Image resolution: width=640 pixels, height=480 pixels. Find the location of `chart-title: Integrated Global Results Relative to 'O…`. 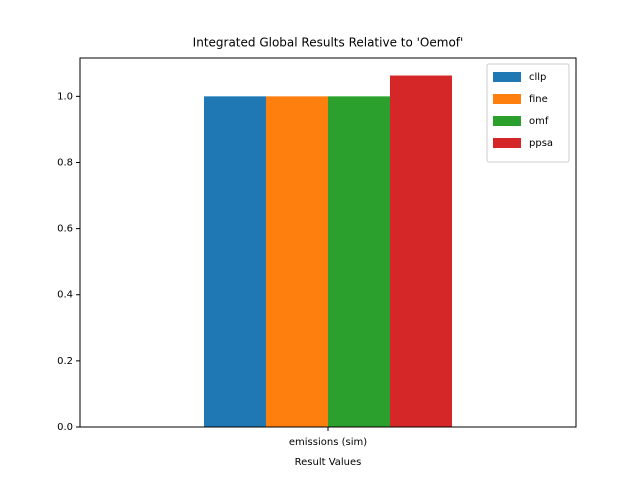

chart-title: Integrated Global Results Relative to 'O… is located at coordinates (328, 43).